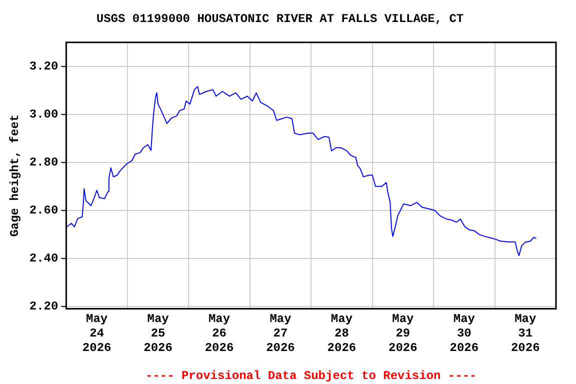 The image size is (576, 384). Describe the element at coordinates (464, 333) in the screenshot. I see `x-tick-label: May 30 2026` at that location.